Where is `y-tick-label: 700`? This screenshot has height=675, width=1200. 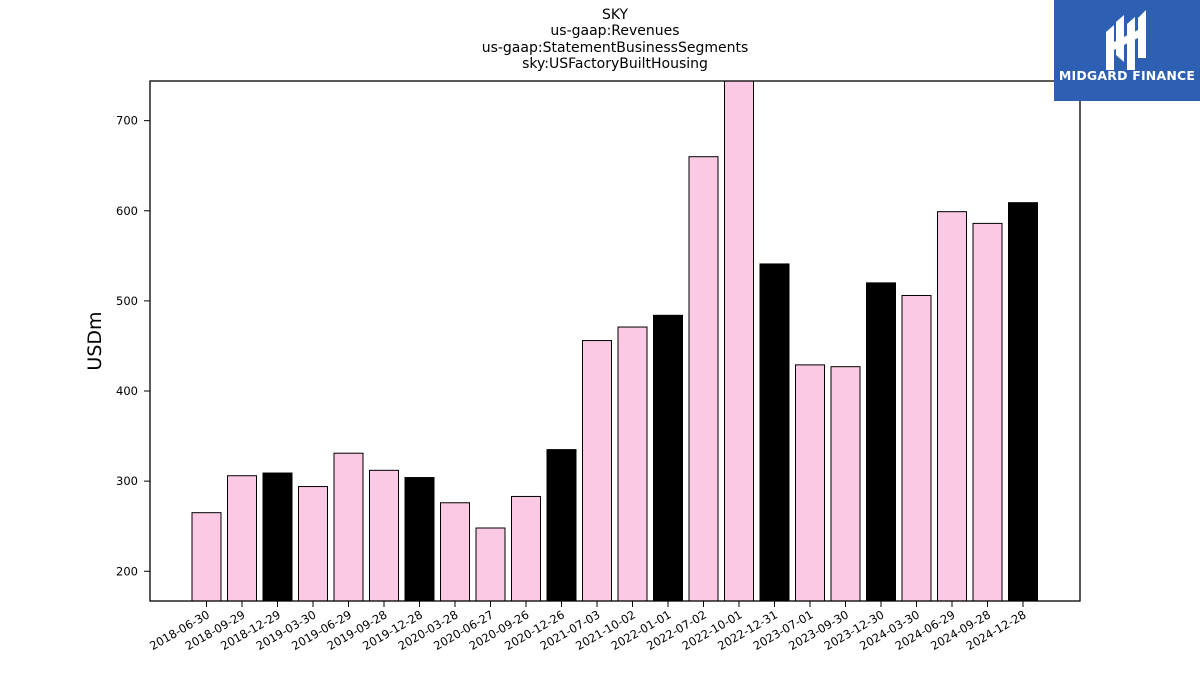
y-tick-label: 700 is located at coordinates (127, 121).